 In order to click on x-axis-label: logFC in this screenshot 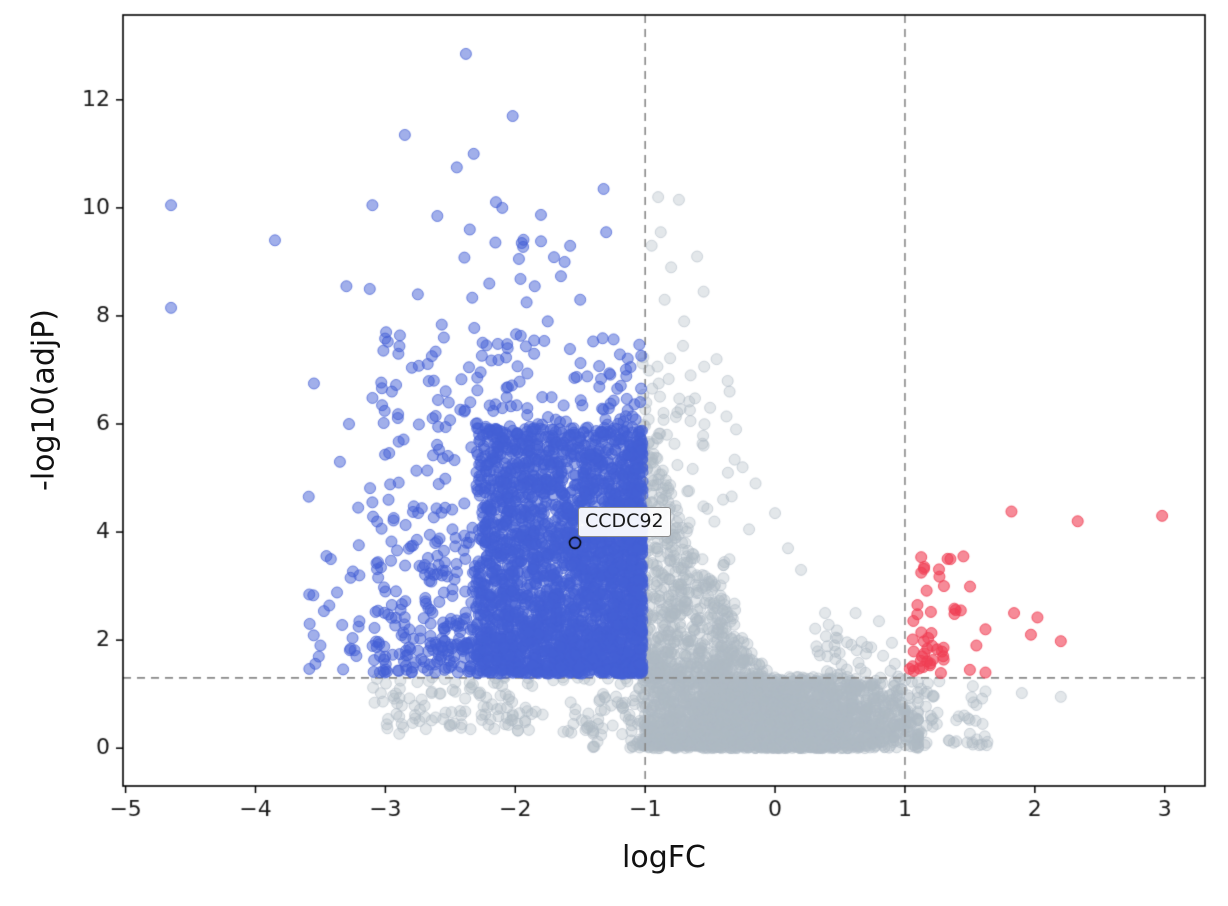, I will do `click(664, 857)`.